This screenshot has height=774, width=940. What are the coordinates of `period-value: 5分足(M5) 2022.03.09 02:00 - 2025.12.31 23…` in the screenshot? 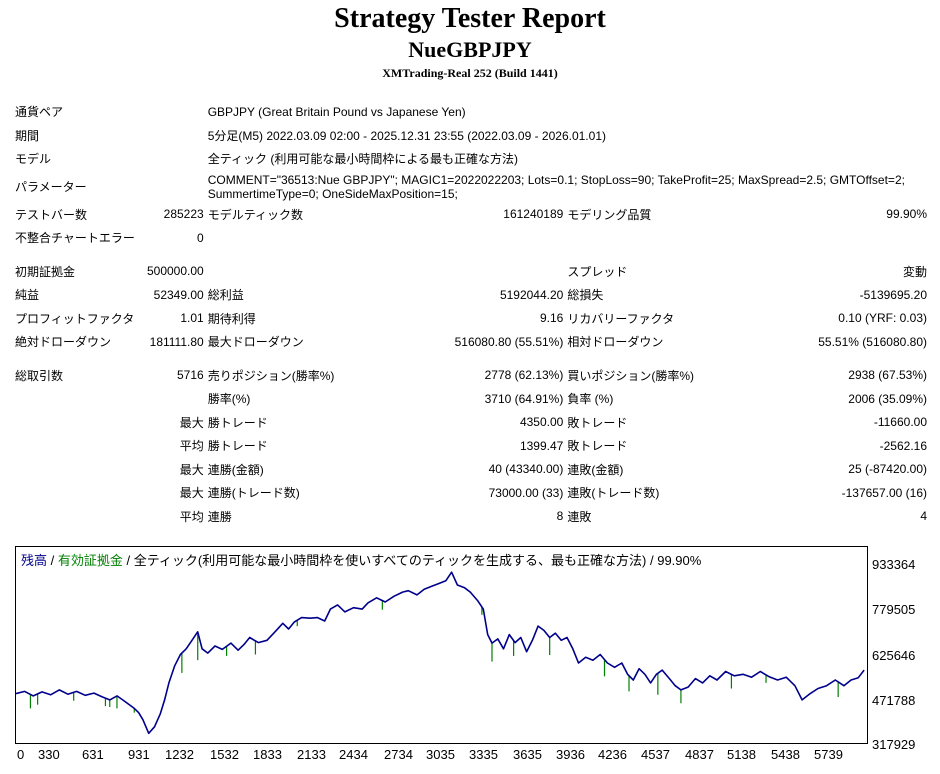 It's located at (406, 135).